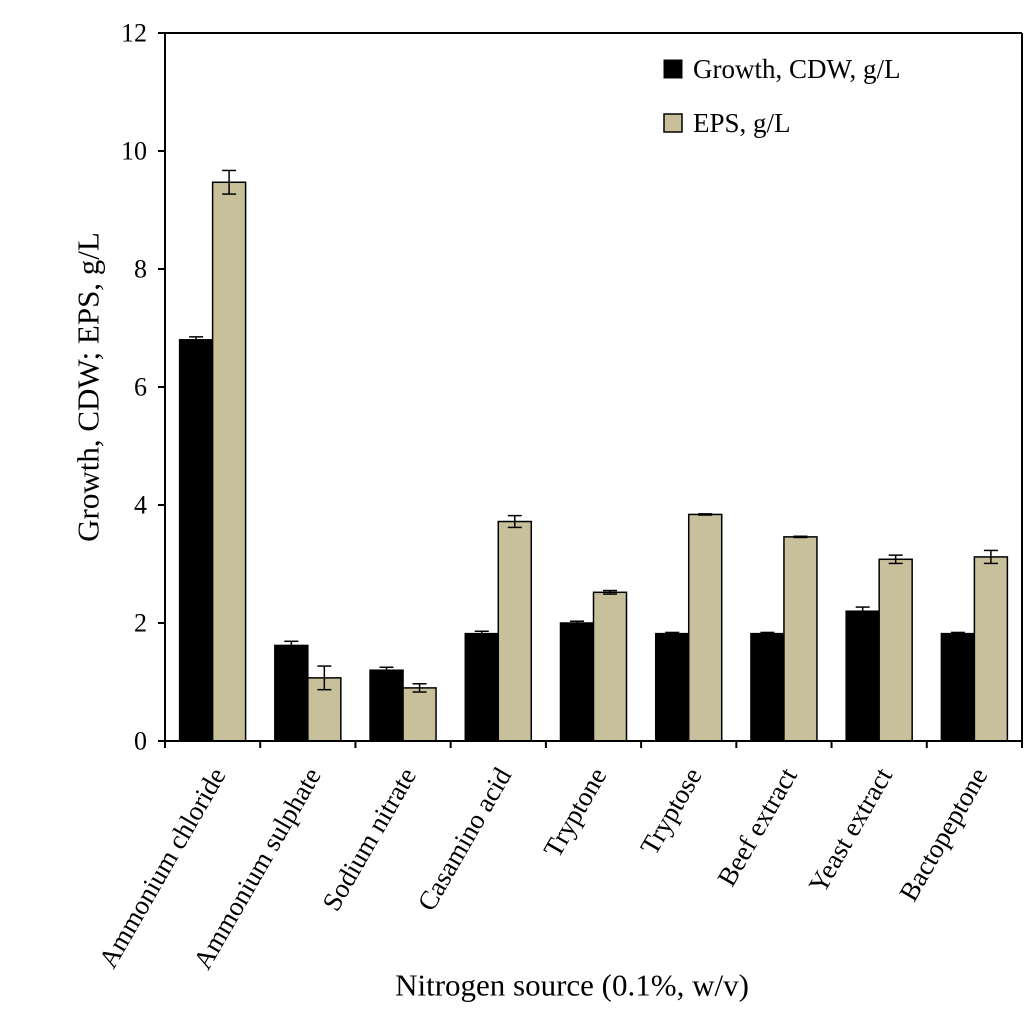 This screenshot has width=1024, height=1024. Describe the element at coordinates (369, 838) in the screenshot. I see `x-category-label: Sodium nitrate` at that location.